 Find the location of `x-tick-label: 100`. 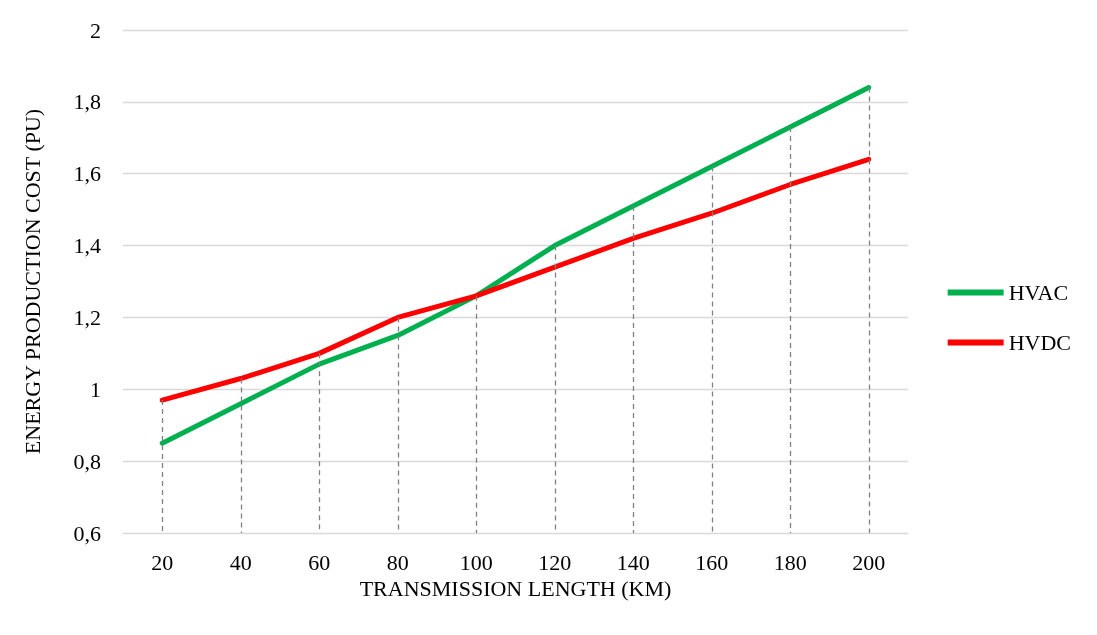

x-tick-label: 100 is located at coordinates (476, 562).